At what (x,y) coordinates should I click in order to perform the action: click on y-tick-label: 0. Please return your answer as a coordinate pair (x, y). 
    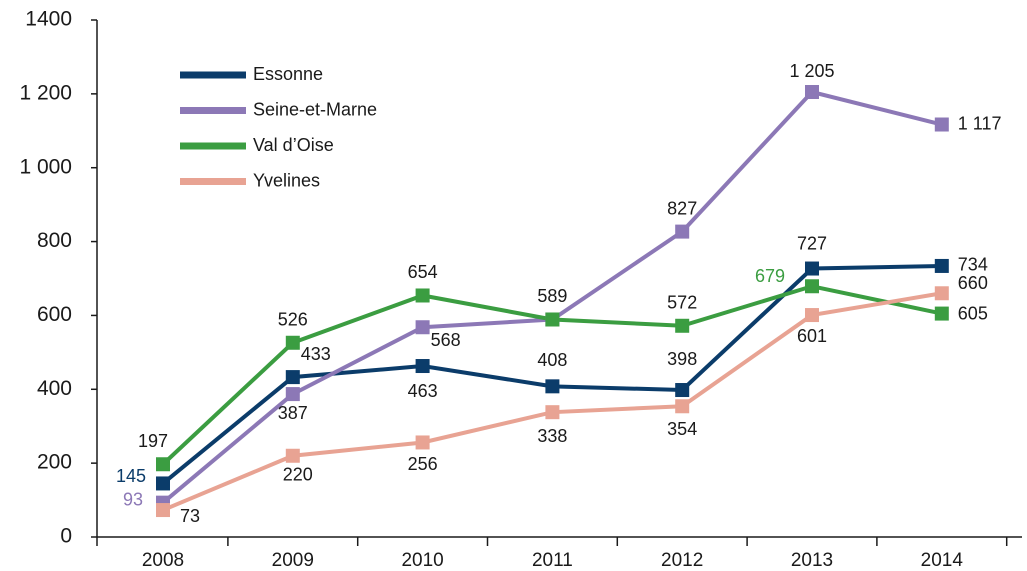
    Looking at the image, I should click on (66, 536).